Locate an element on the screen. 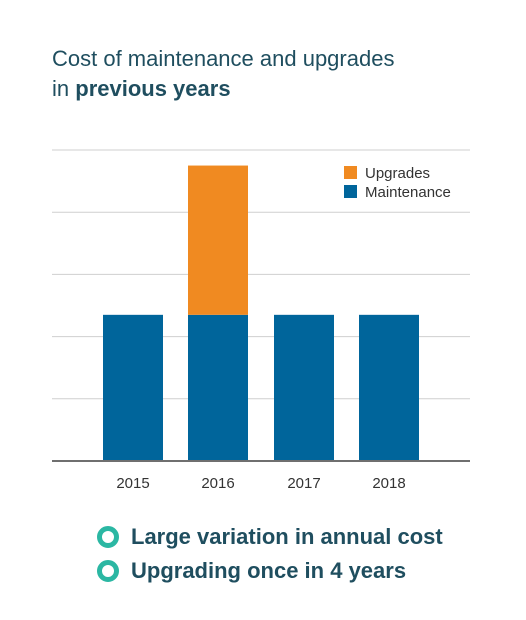 The height and width of the screenshot is (620, 526). title-line-2-prefix: in is located at coordinates (61, 88).